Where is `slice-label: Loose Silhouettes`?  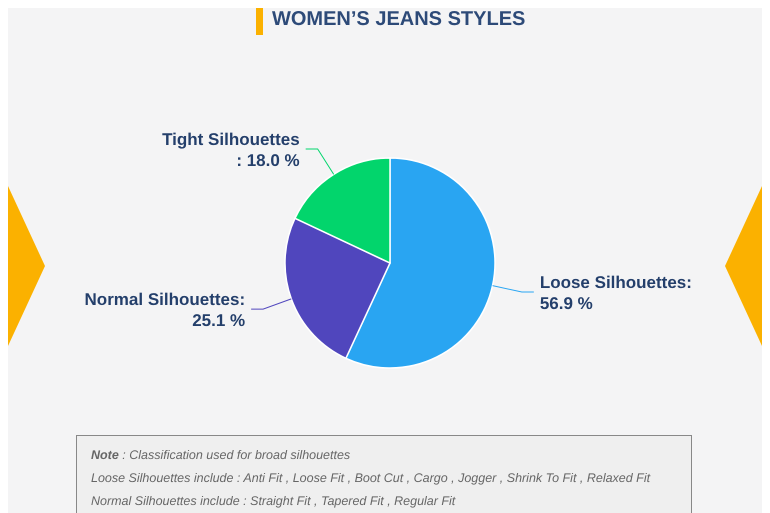 slice-label: Loose Silhouettes is located at coordinates (613, 282).